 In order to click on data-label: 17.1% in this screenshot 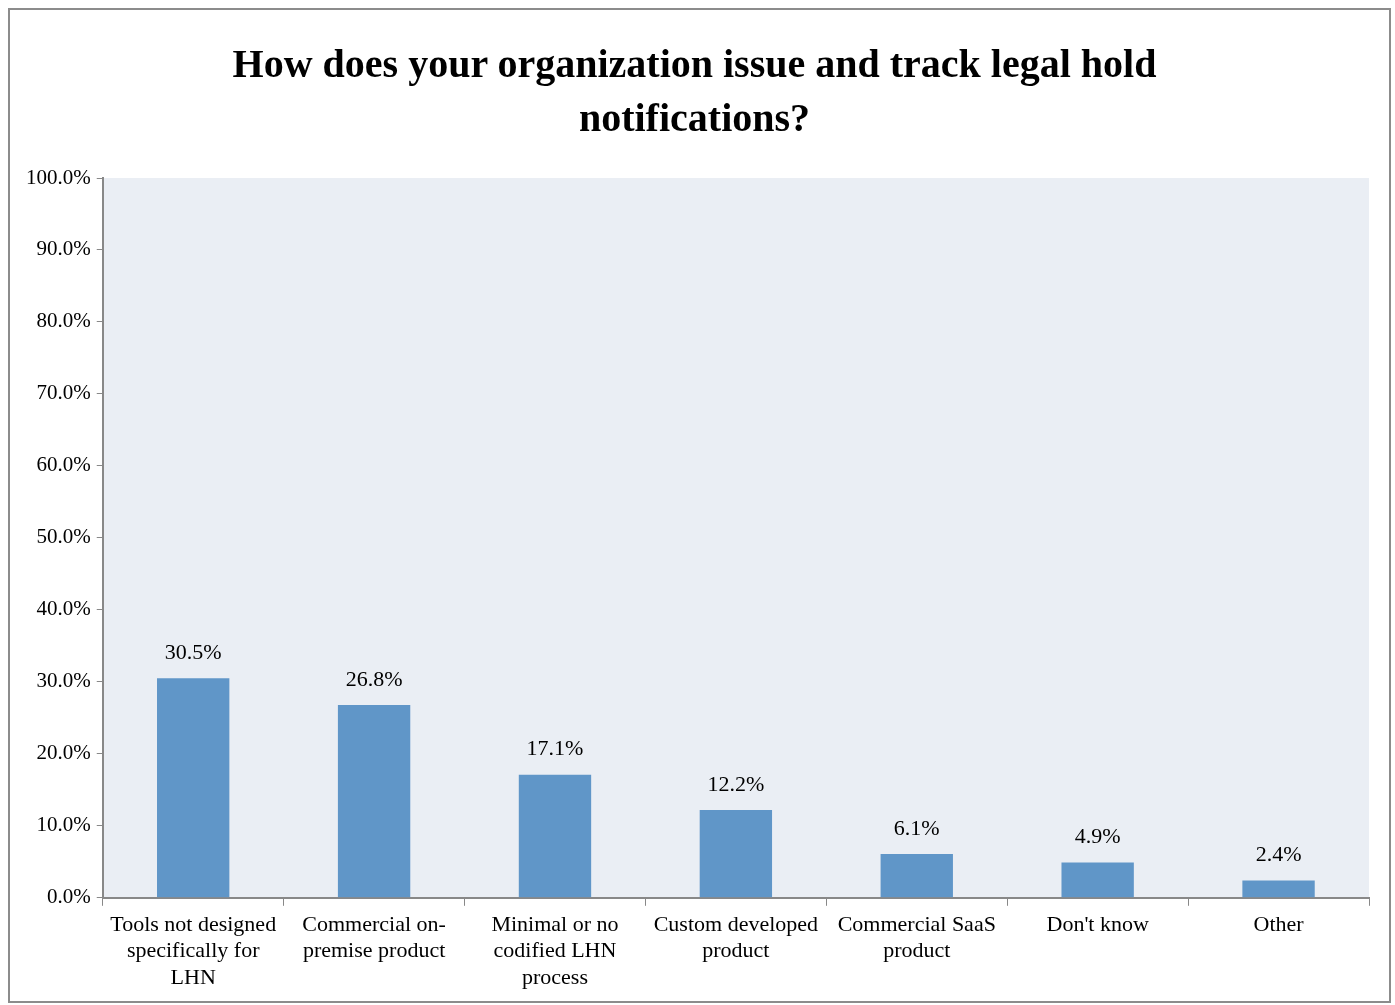, I will do `click(555, 748)`.